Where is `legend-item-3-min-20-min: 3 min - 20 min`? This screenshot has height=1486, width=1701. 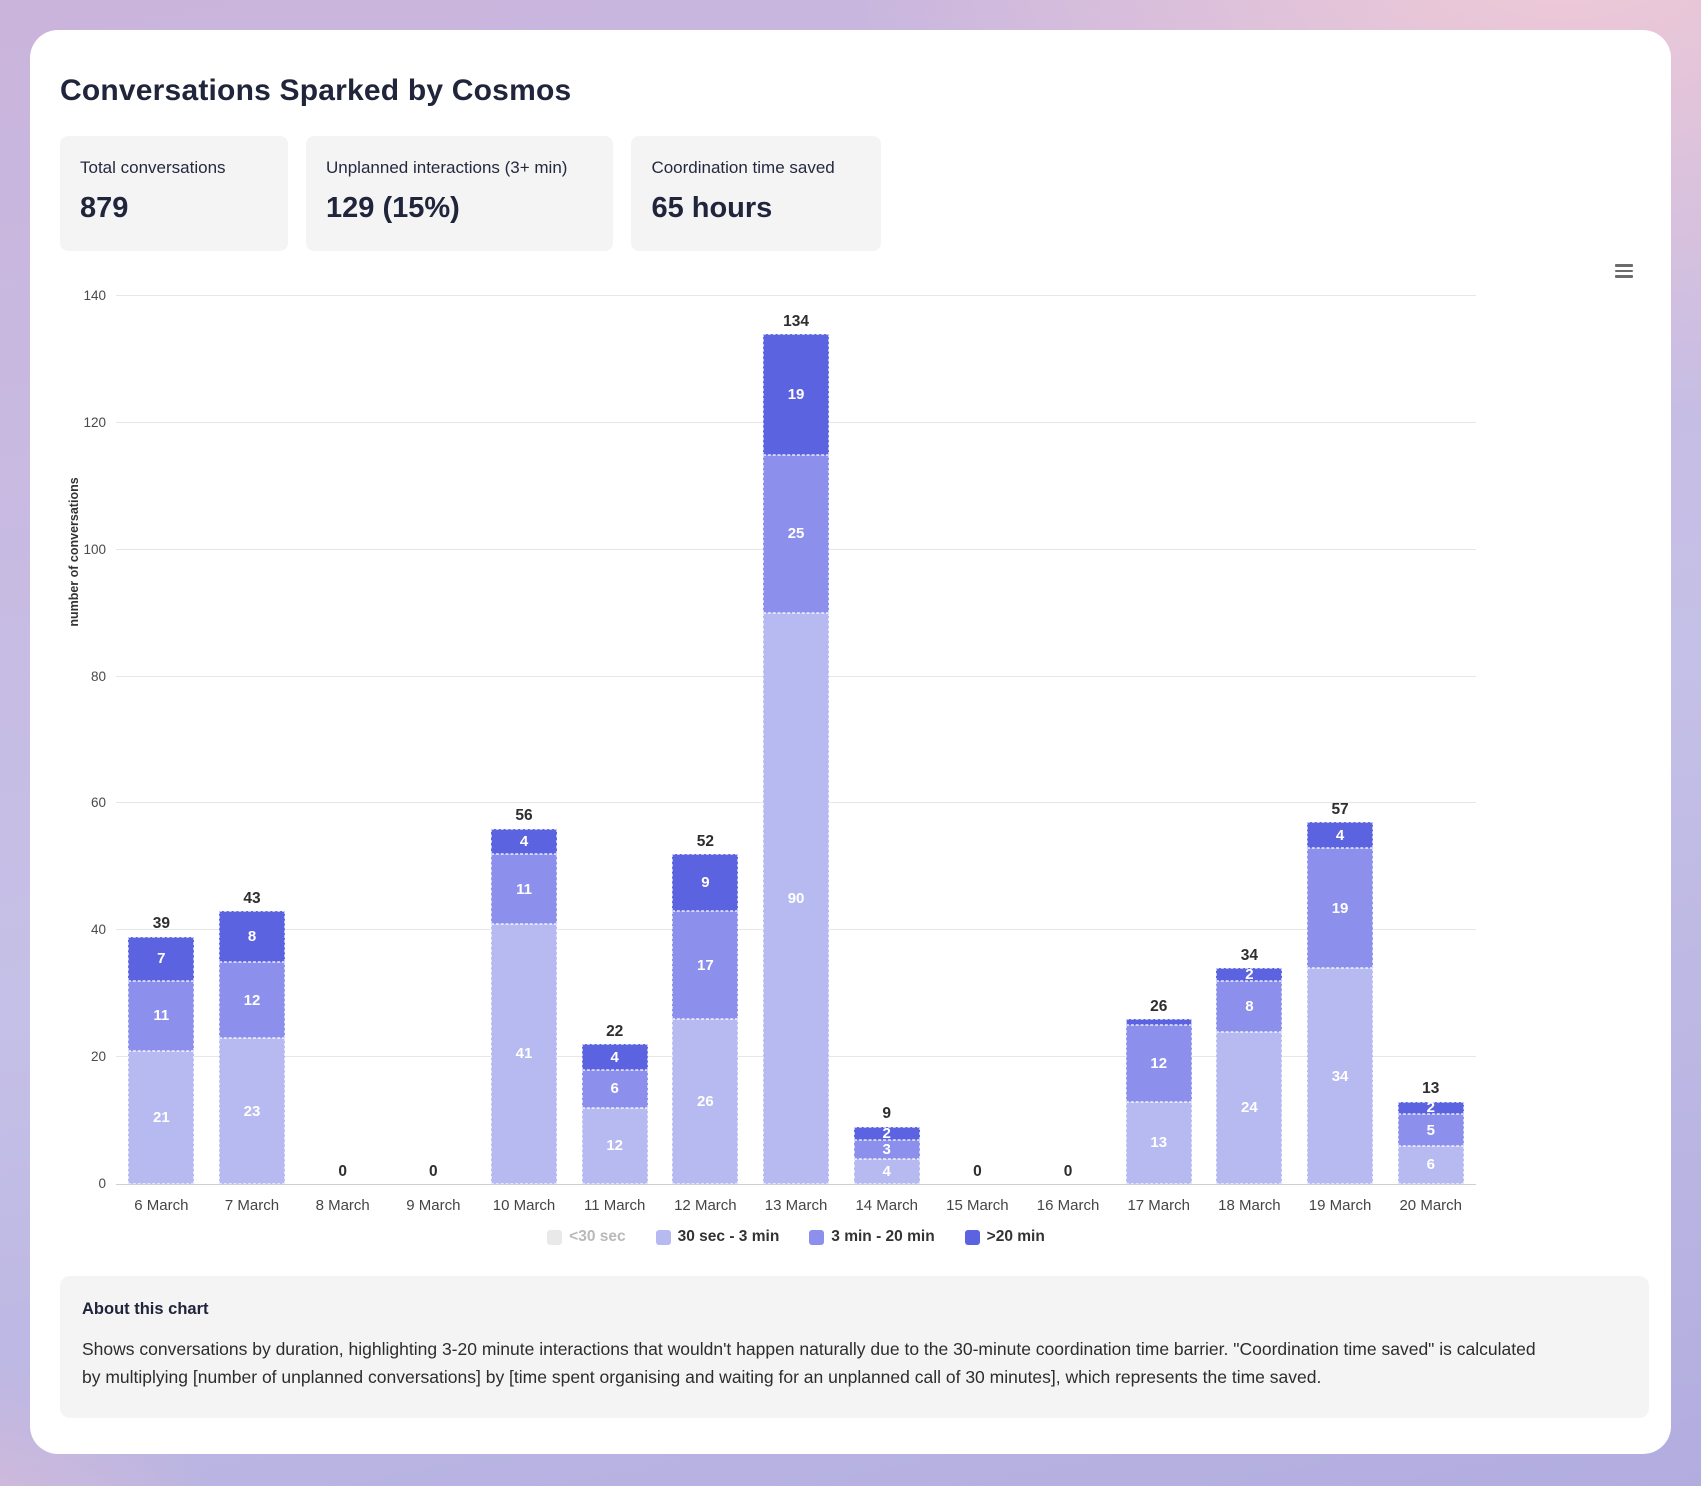
legend-item-3-min-20-min: 3 min - 20 min is located at coordinates (872, 1237).